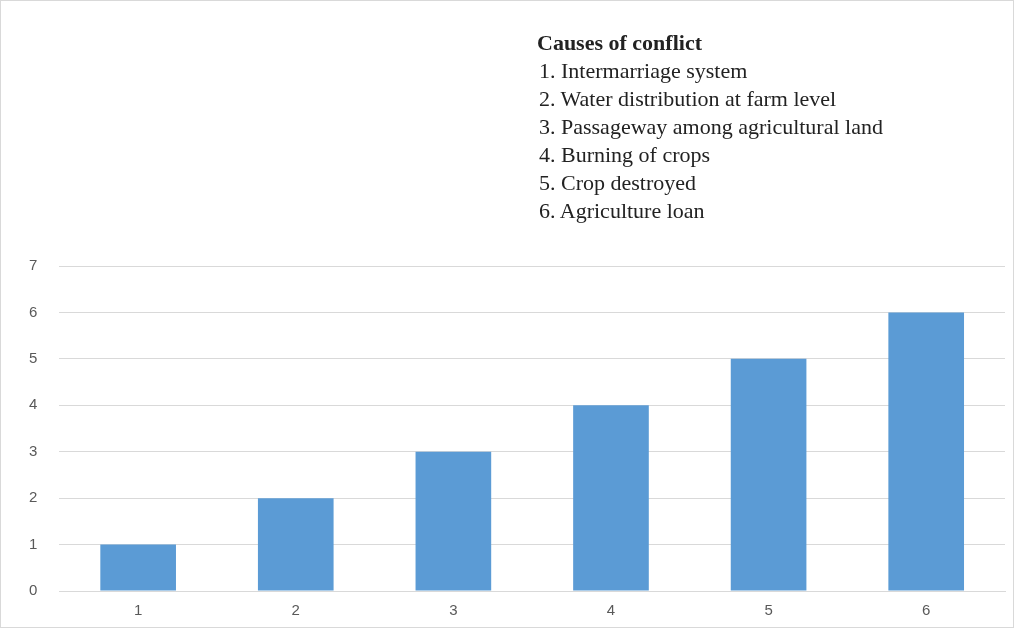  I want to click on y-tick-label: 3, so click(33, 450).